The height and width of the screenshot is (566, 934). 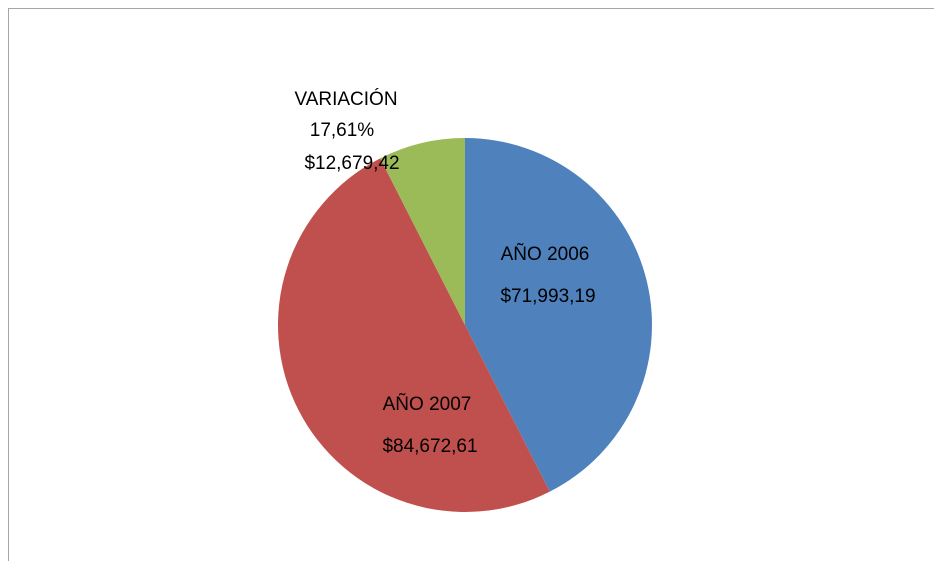 What do you see at coordinates (342, 130) in the screenshot?
I see `annotation: 17,61%` at bounding box center [342, 130].